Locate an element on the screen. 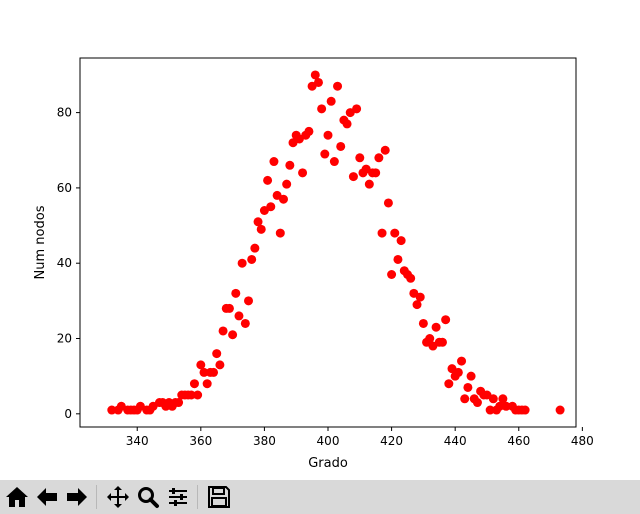 The height and width of the screenshot is (514, 640). x-tick-label: 460 is located at coordinates (518, 441).